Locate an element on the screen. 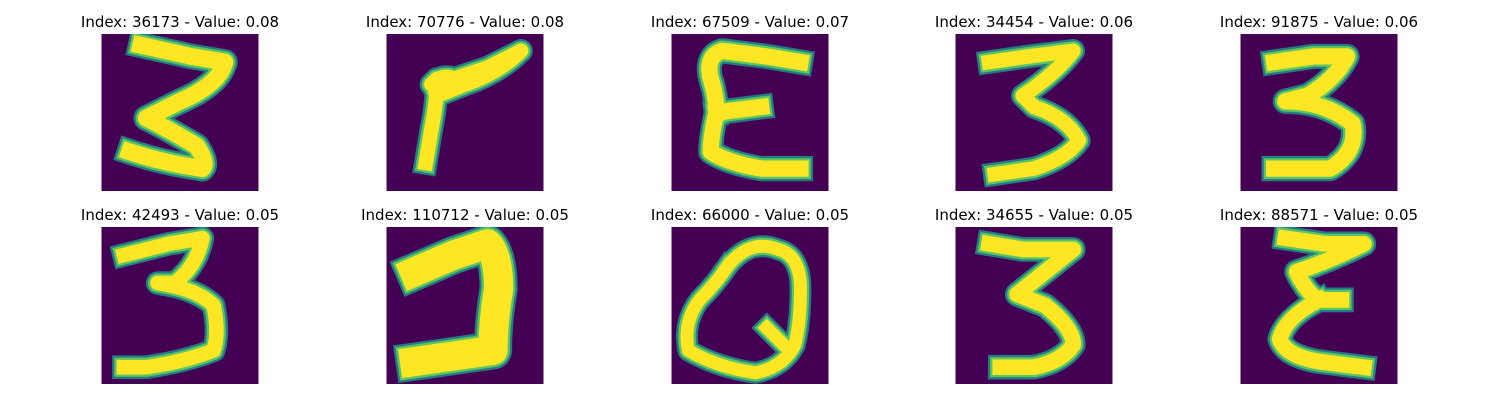 The height and width of the screenshot is (400, 1500). panel-9: Index: 34655 - Value: 0.05 is located at coordinates (1034, 295).